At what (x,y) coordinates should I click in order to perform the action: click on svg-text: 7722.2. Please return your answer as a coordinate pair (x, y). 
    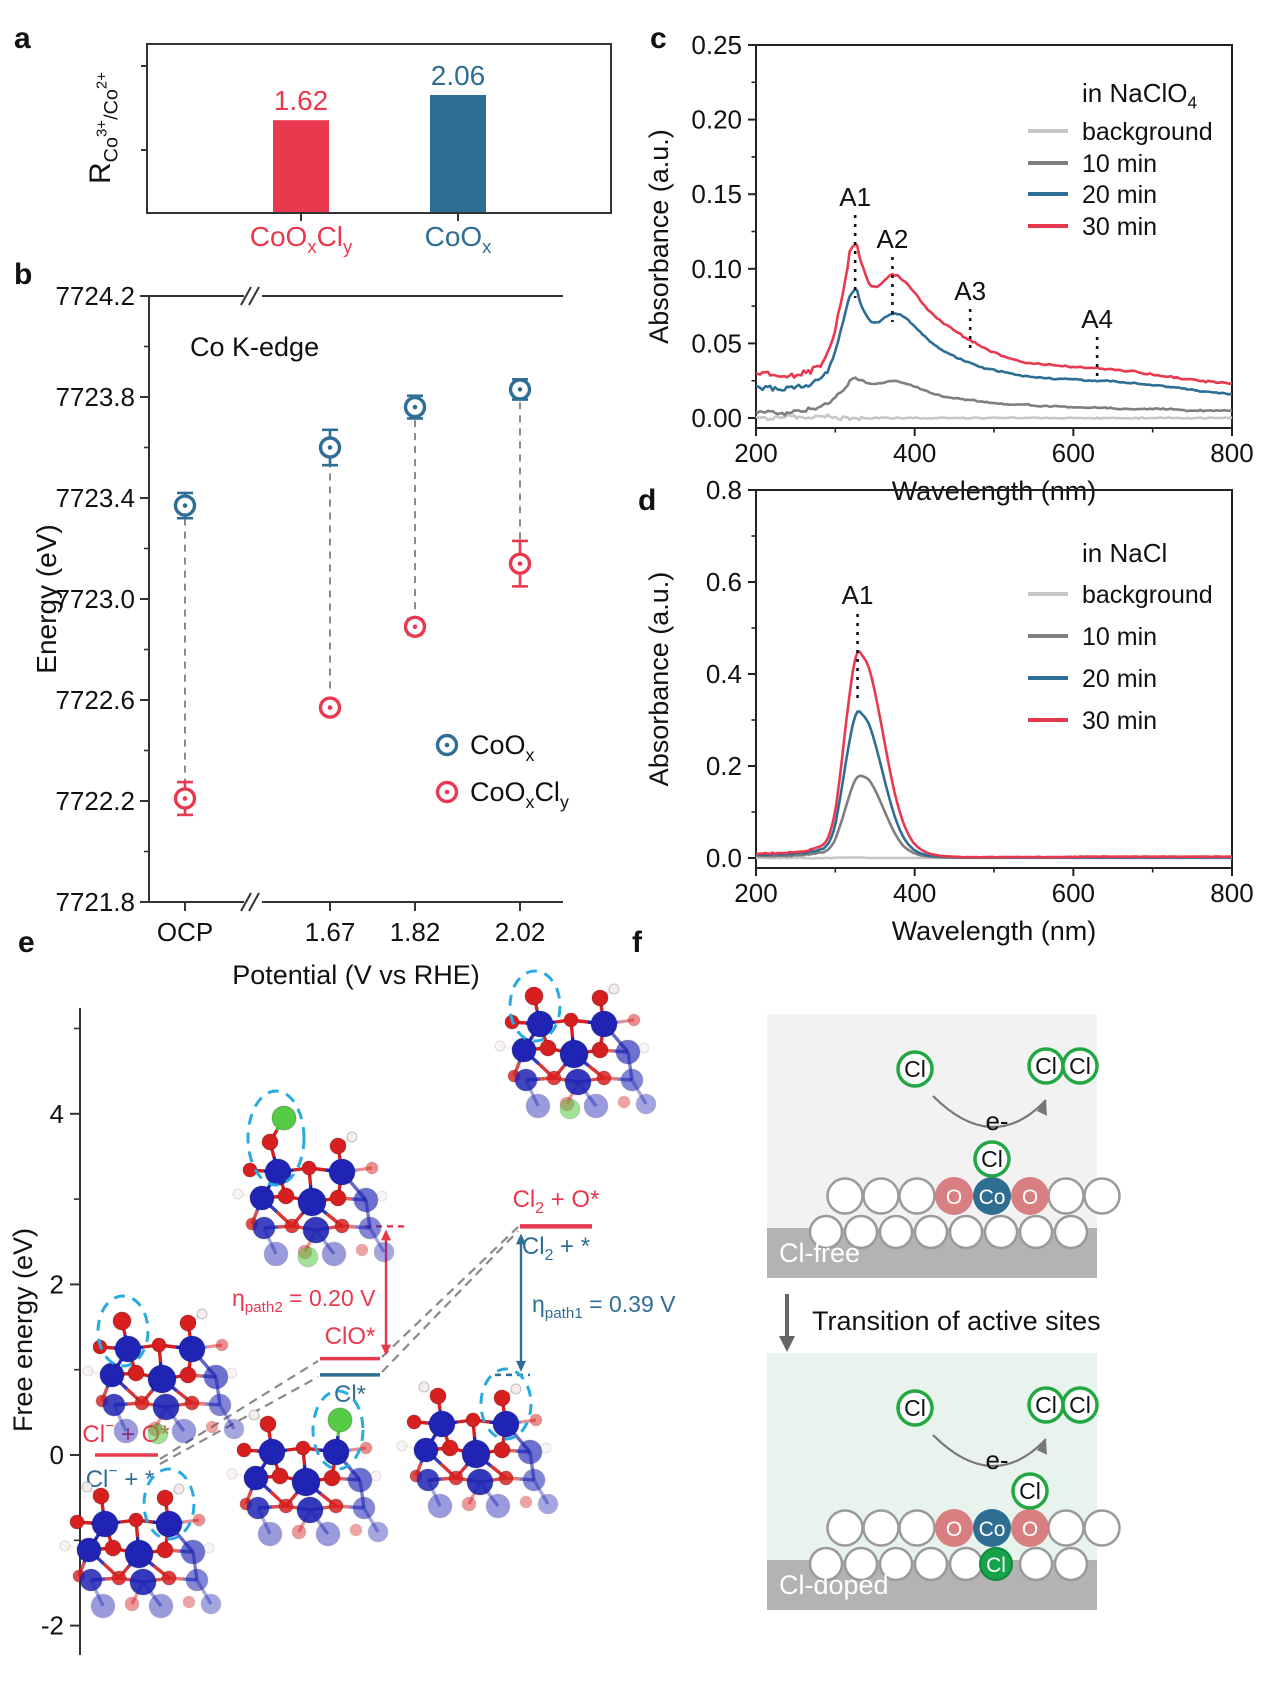
    Looking at the image, I should click on (95, 801).